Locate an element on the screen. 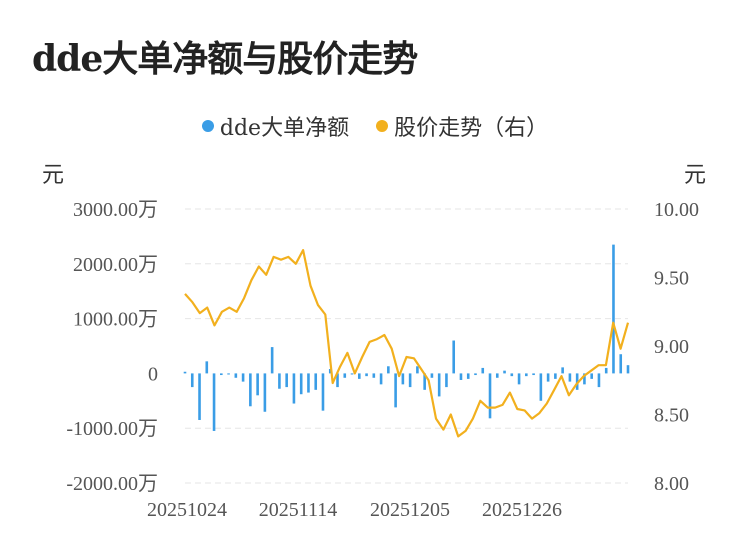 This screenshot has height=558, width=750. right-axis-unit: 元 is located at coordinates (695, 175).